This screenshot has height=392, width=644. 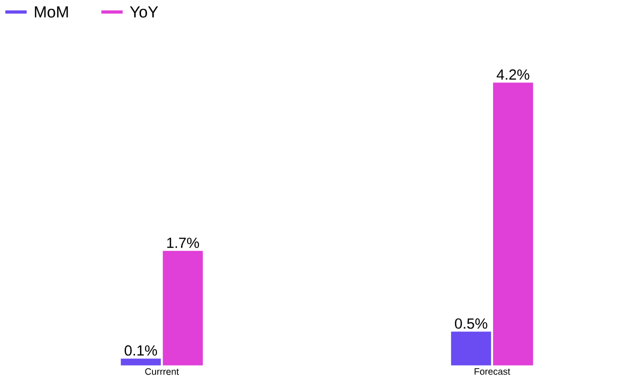 I want to click on x-tick-label: Currrent, so click(x=162, y=371).